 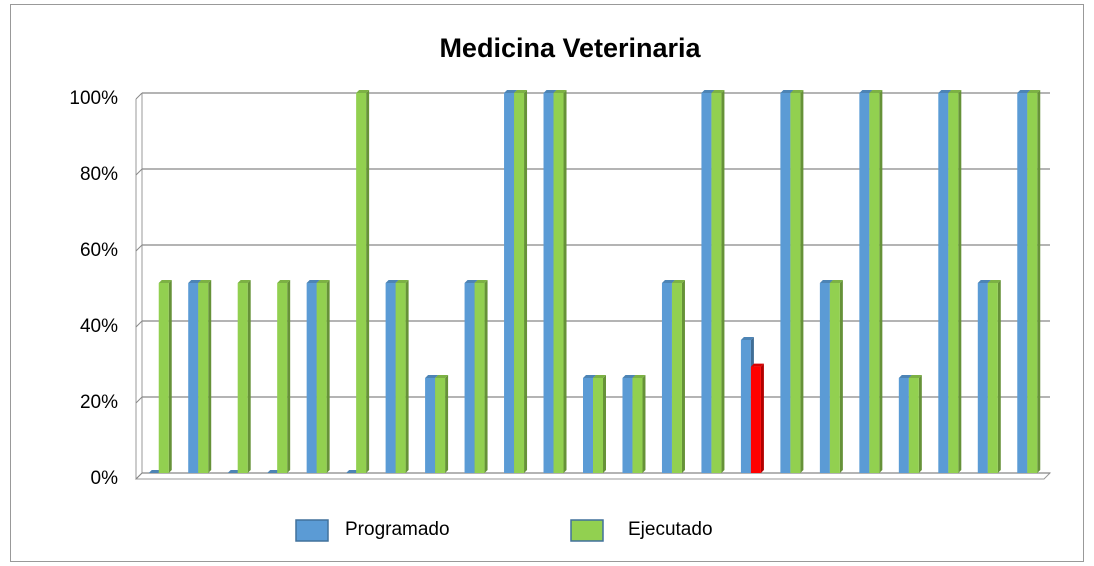 What do you see at coordinates (397, 529) in the screenshot?
I see `legend-label: Programado` at bounding box center [397, 529].